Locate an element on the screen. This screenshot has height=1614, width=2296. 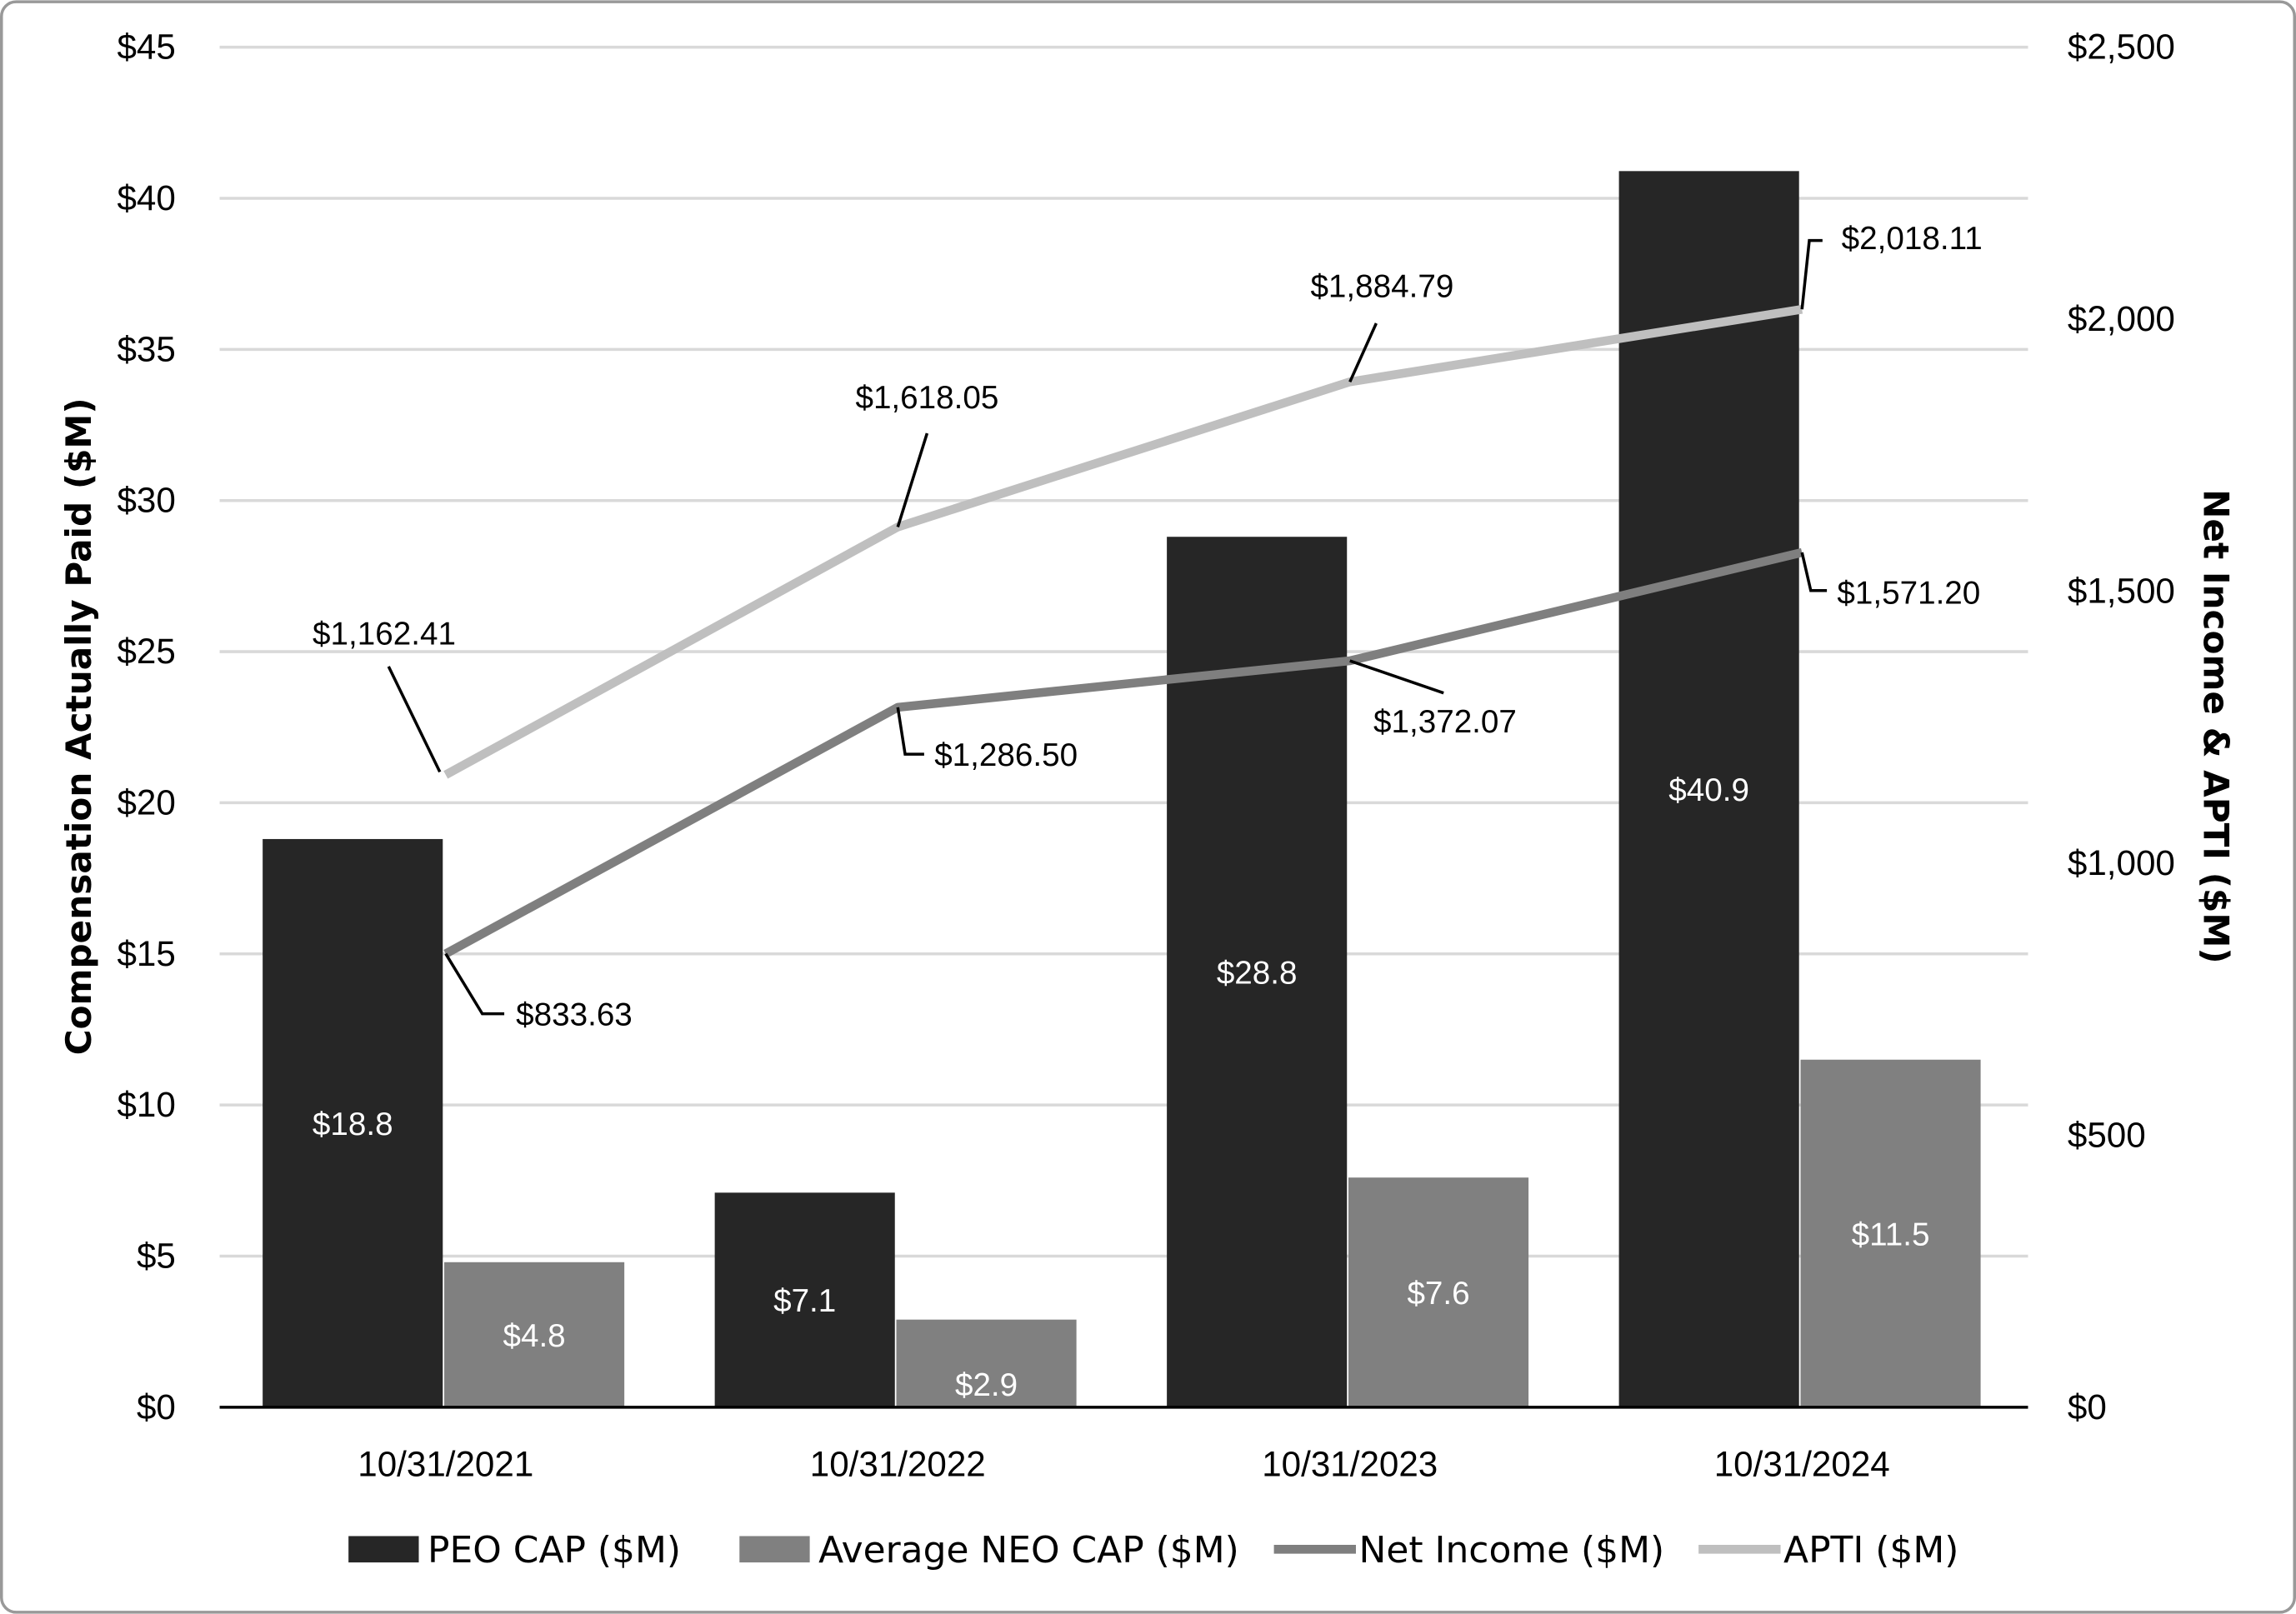
right-tick-label: $500 is located at coordinates (2107, 1134).